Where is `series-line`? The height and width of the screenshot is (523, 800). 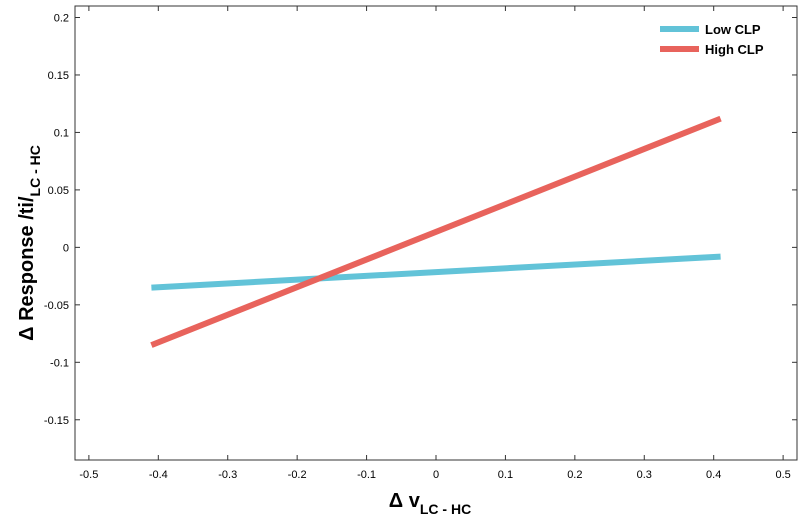 series-line is located at coordinates (436, 272).